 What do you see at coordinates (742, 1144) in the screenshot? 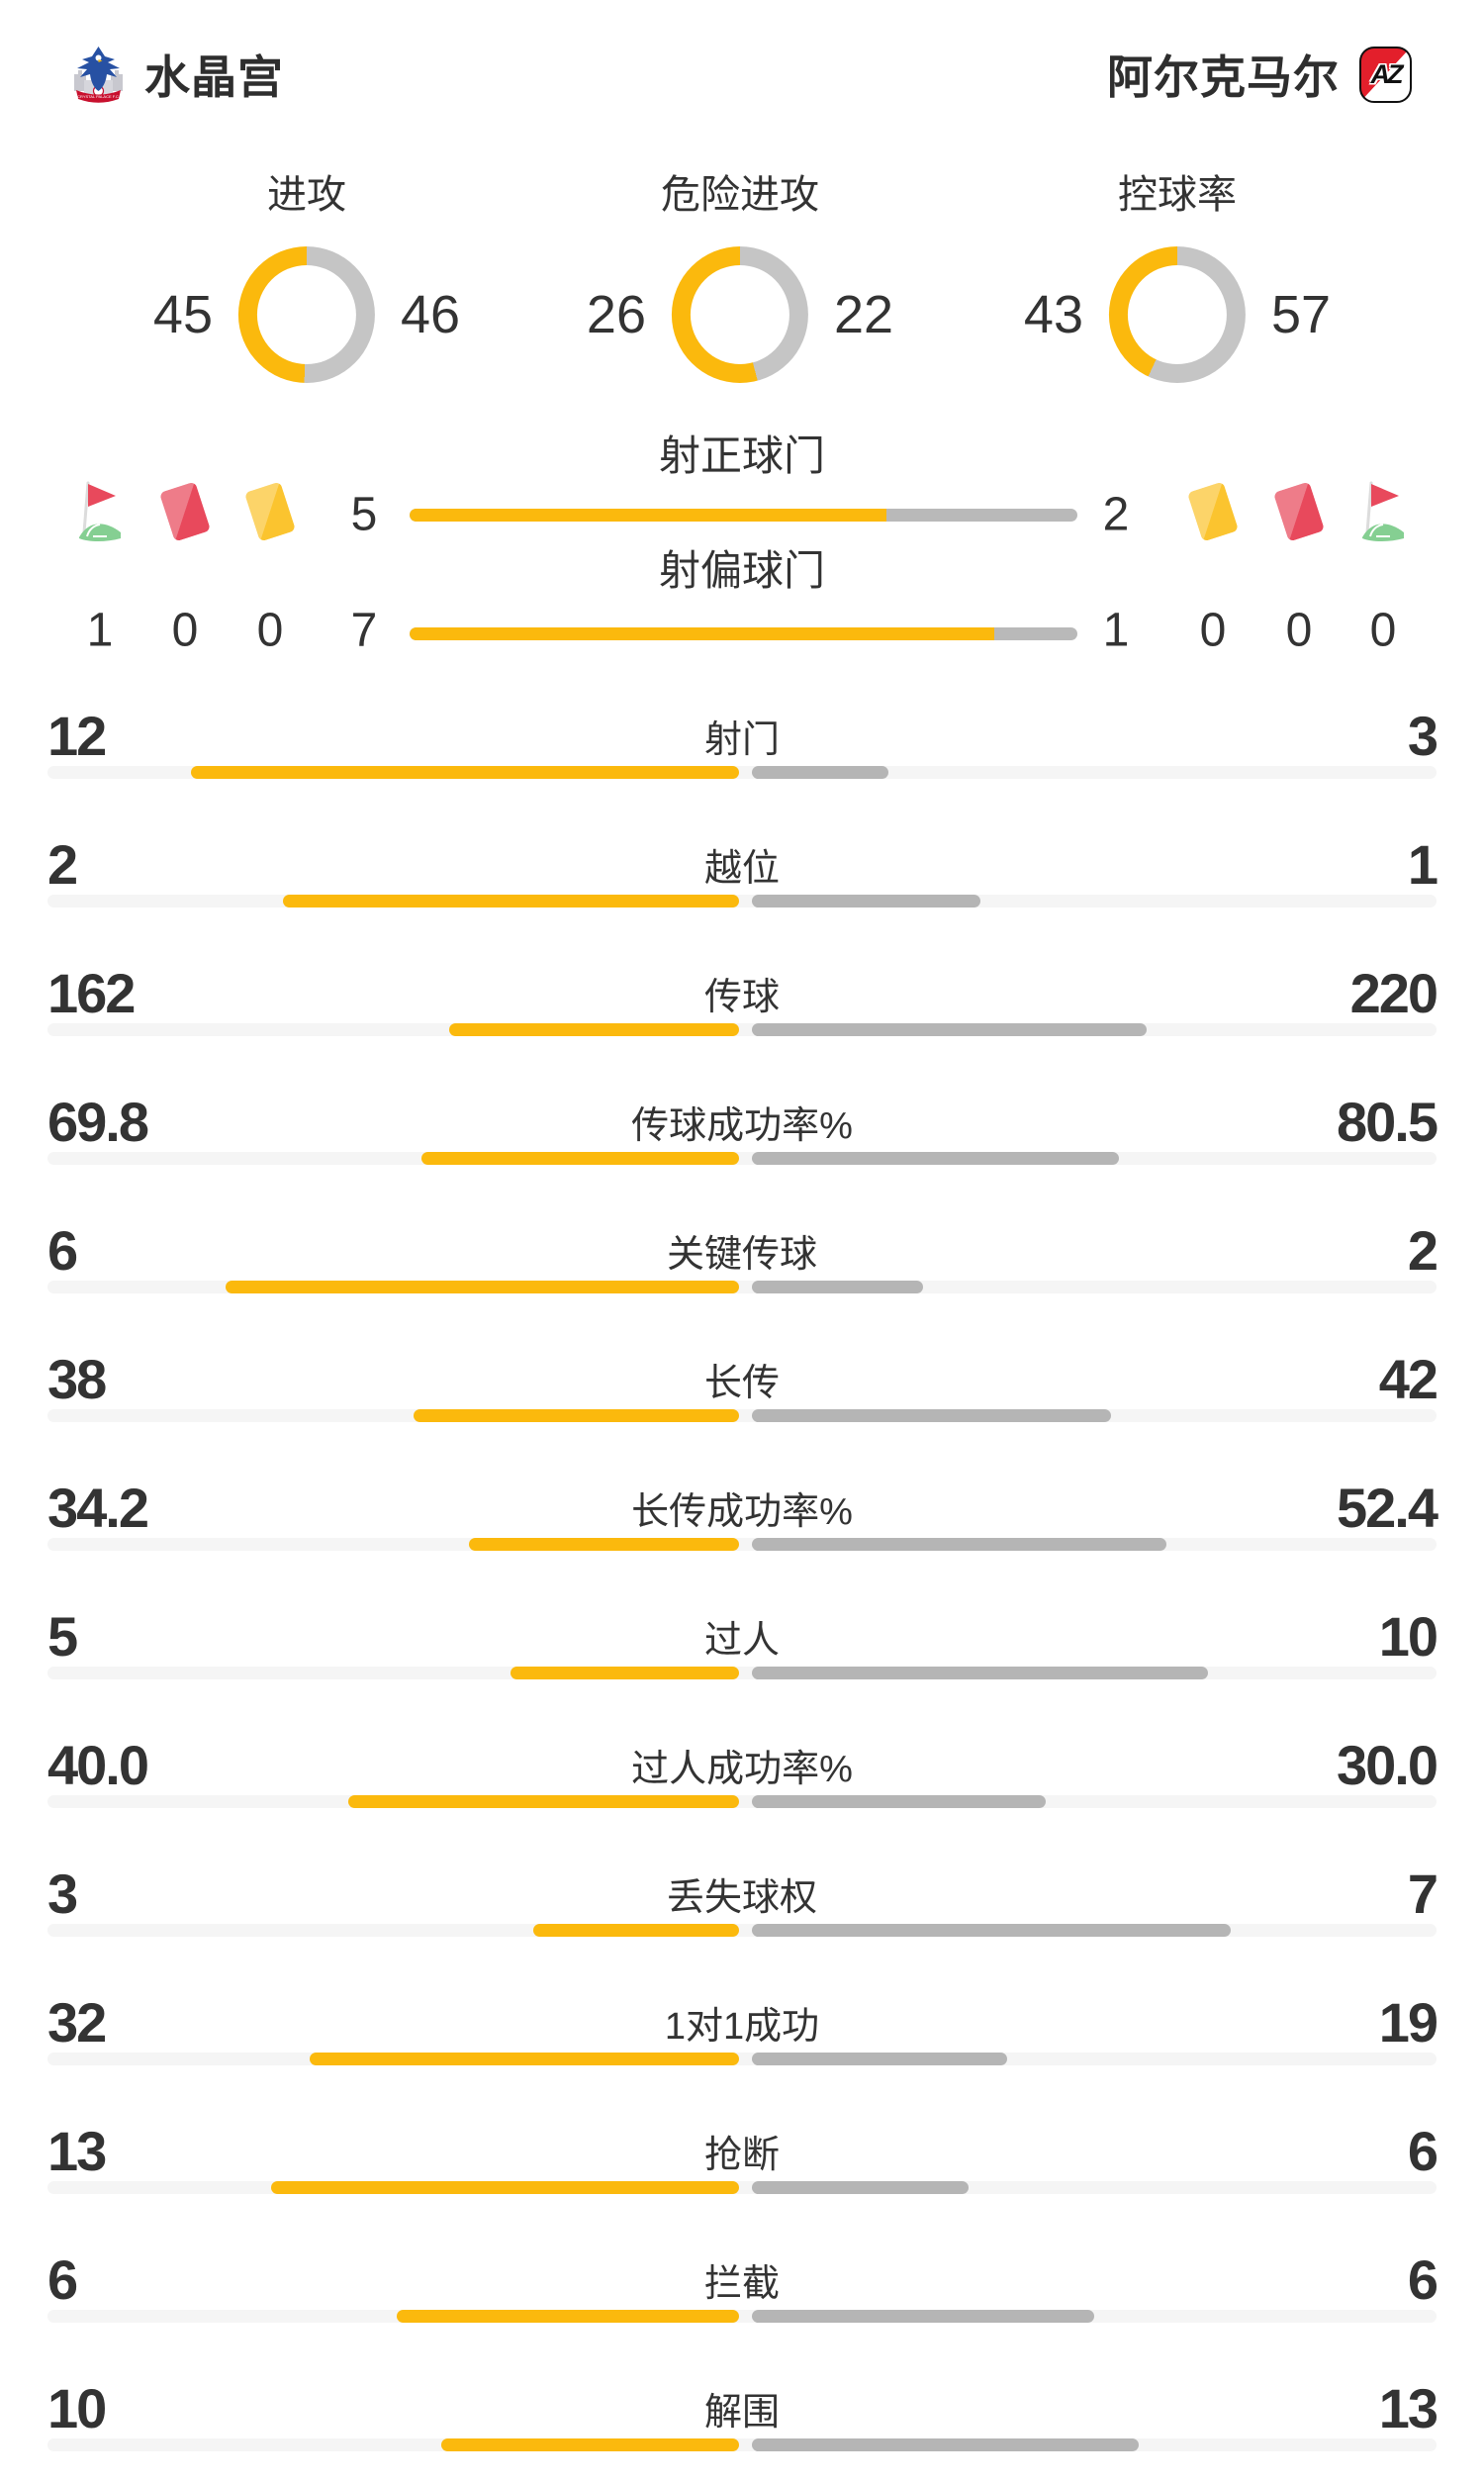
I see `stat-row: 69.8 传球成功率% 80.5` at bounding box center [742, 1144].